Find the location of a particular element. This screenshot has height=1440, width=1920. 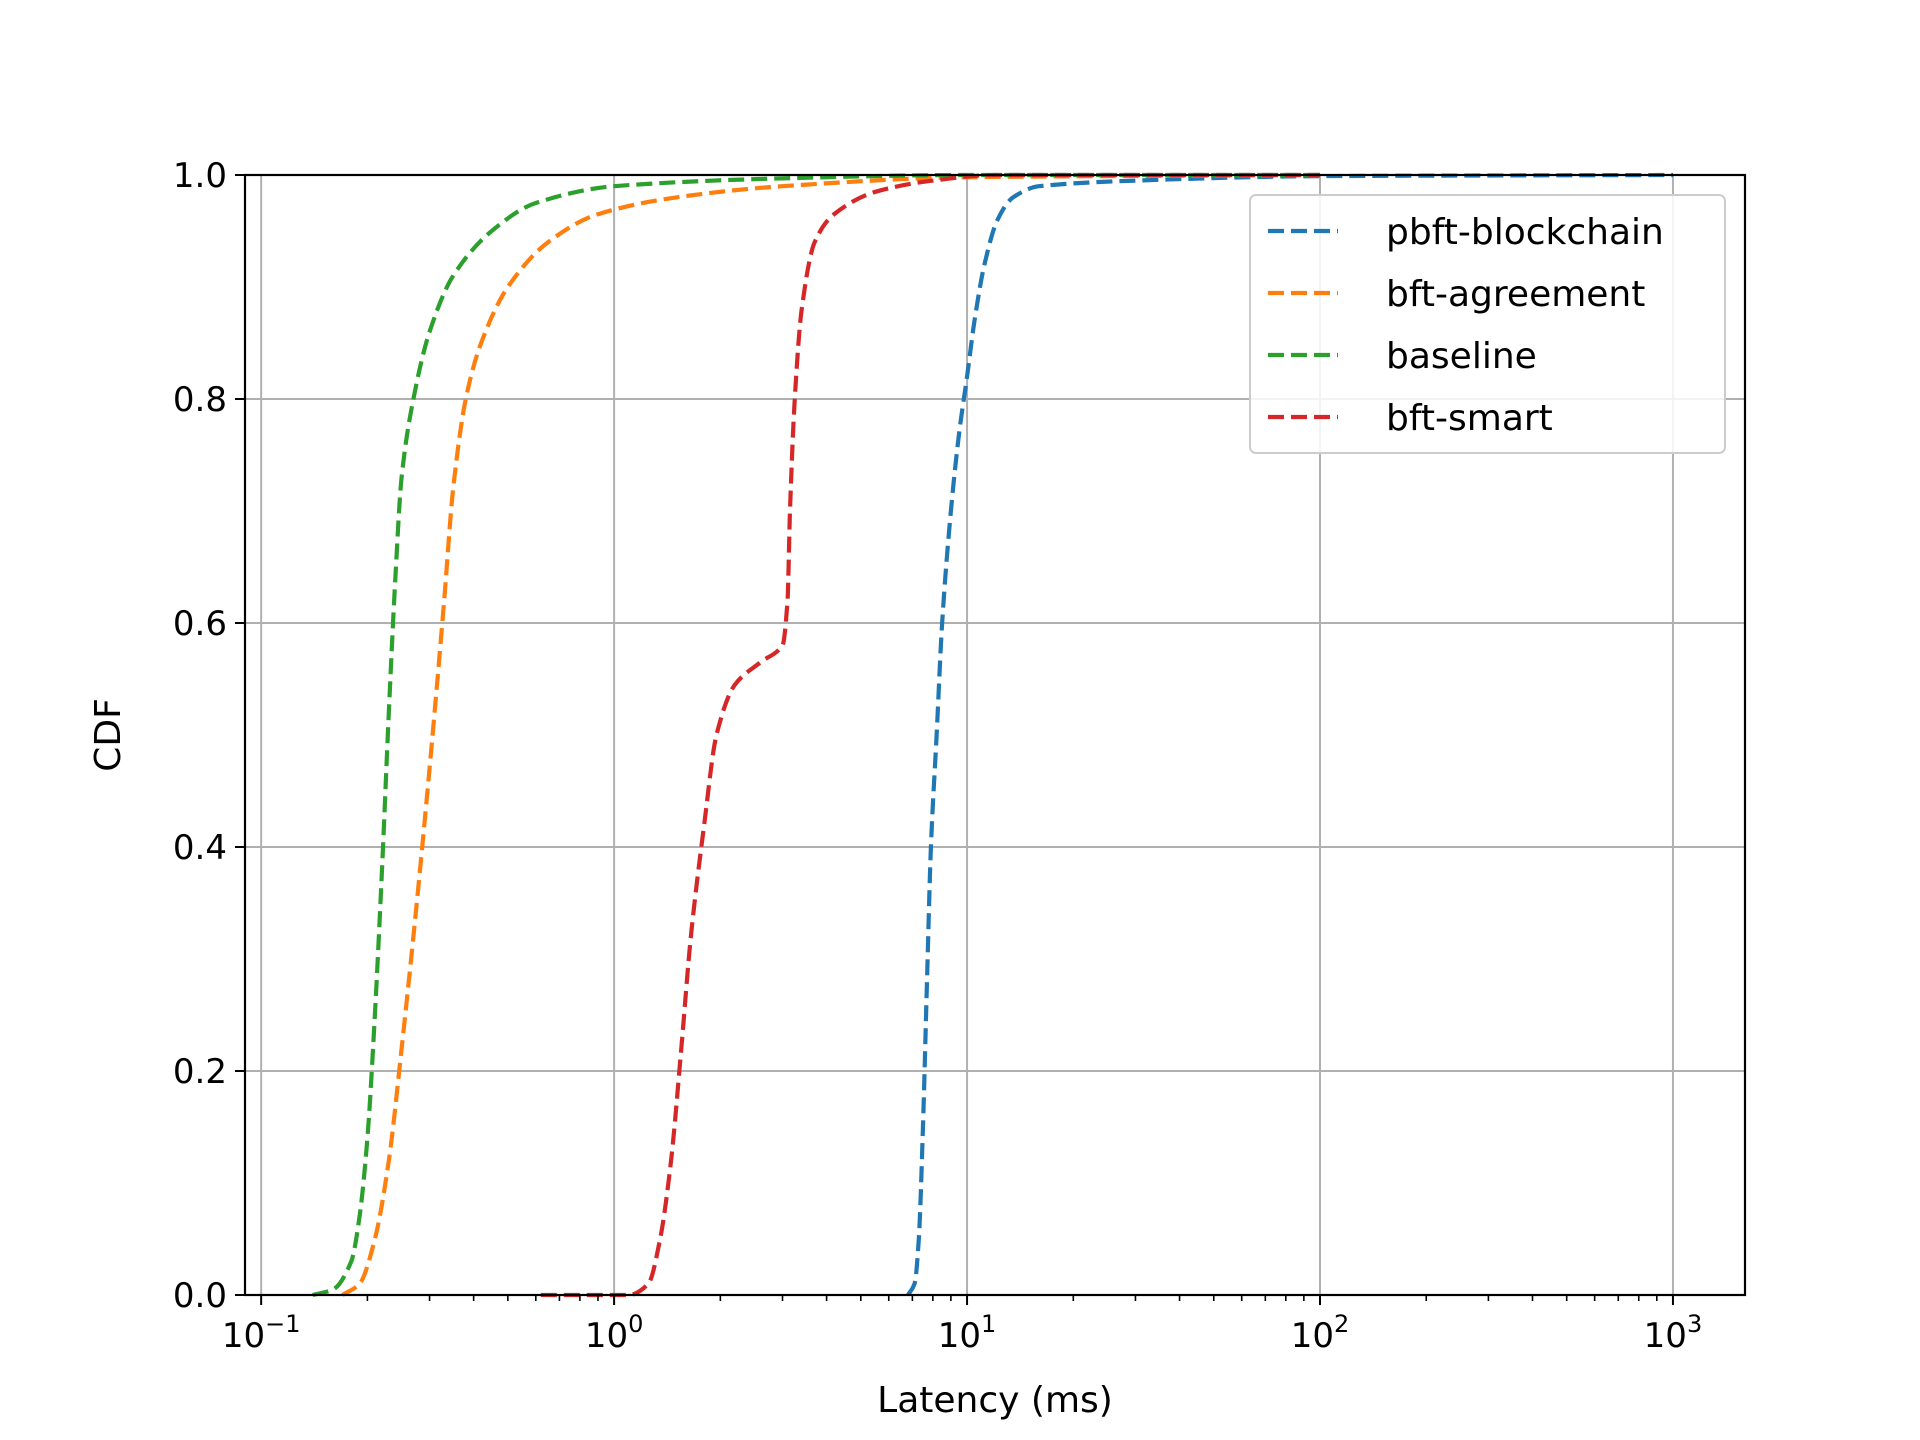

legend-label-pbft-blockchain: pbft-blockchain is located at coordinates (1525, 232).